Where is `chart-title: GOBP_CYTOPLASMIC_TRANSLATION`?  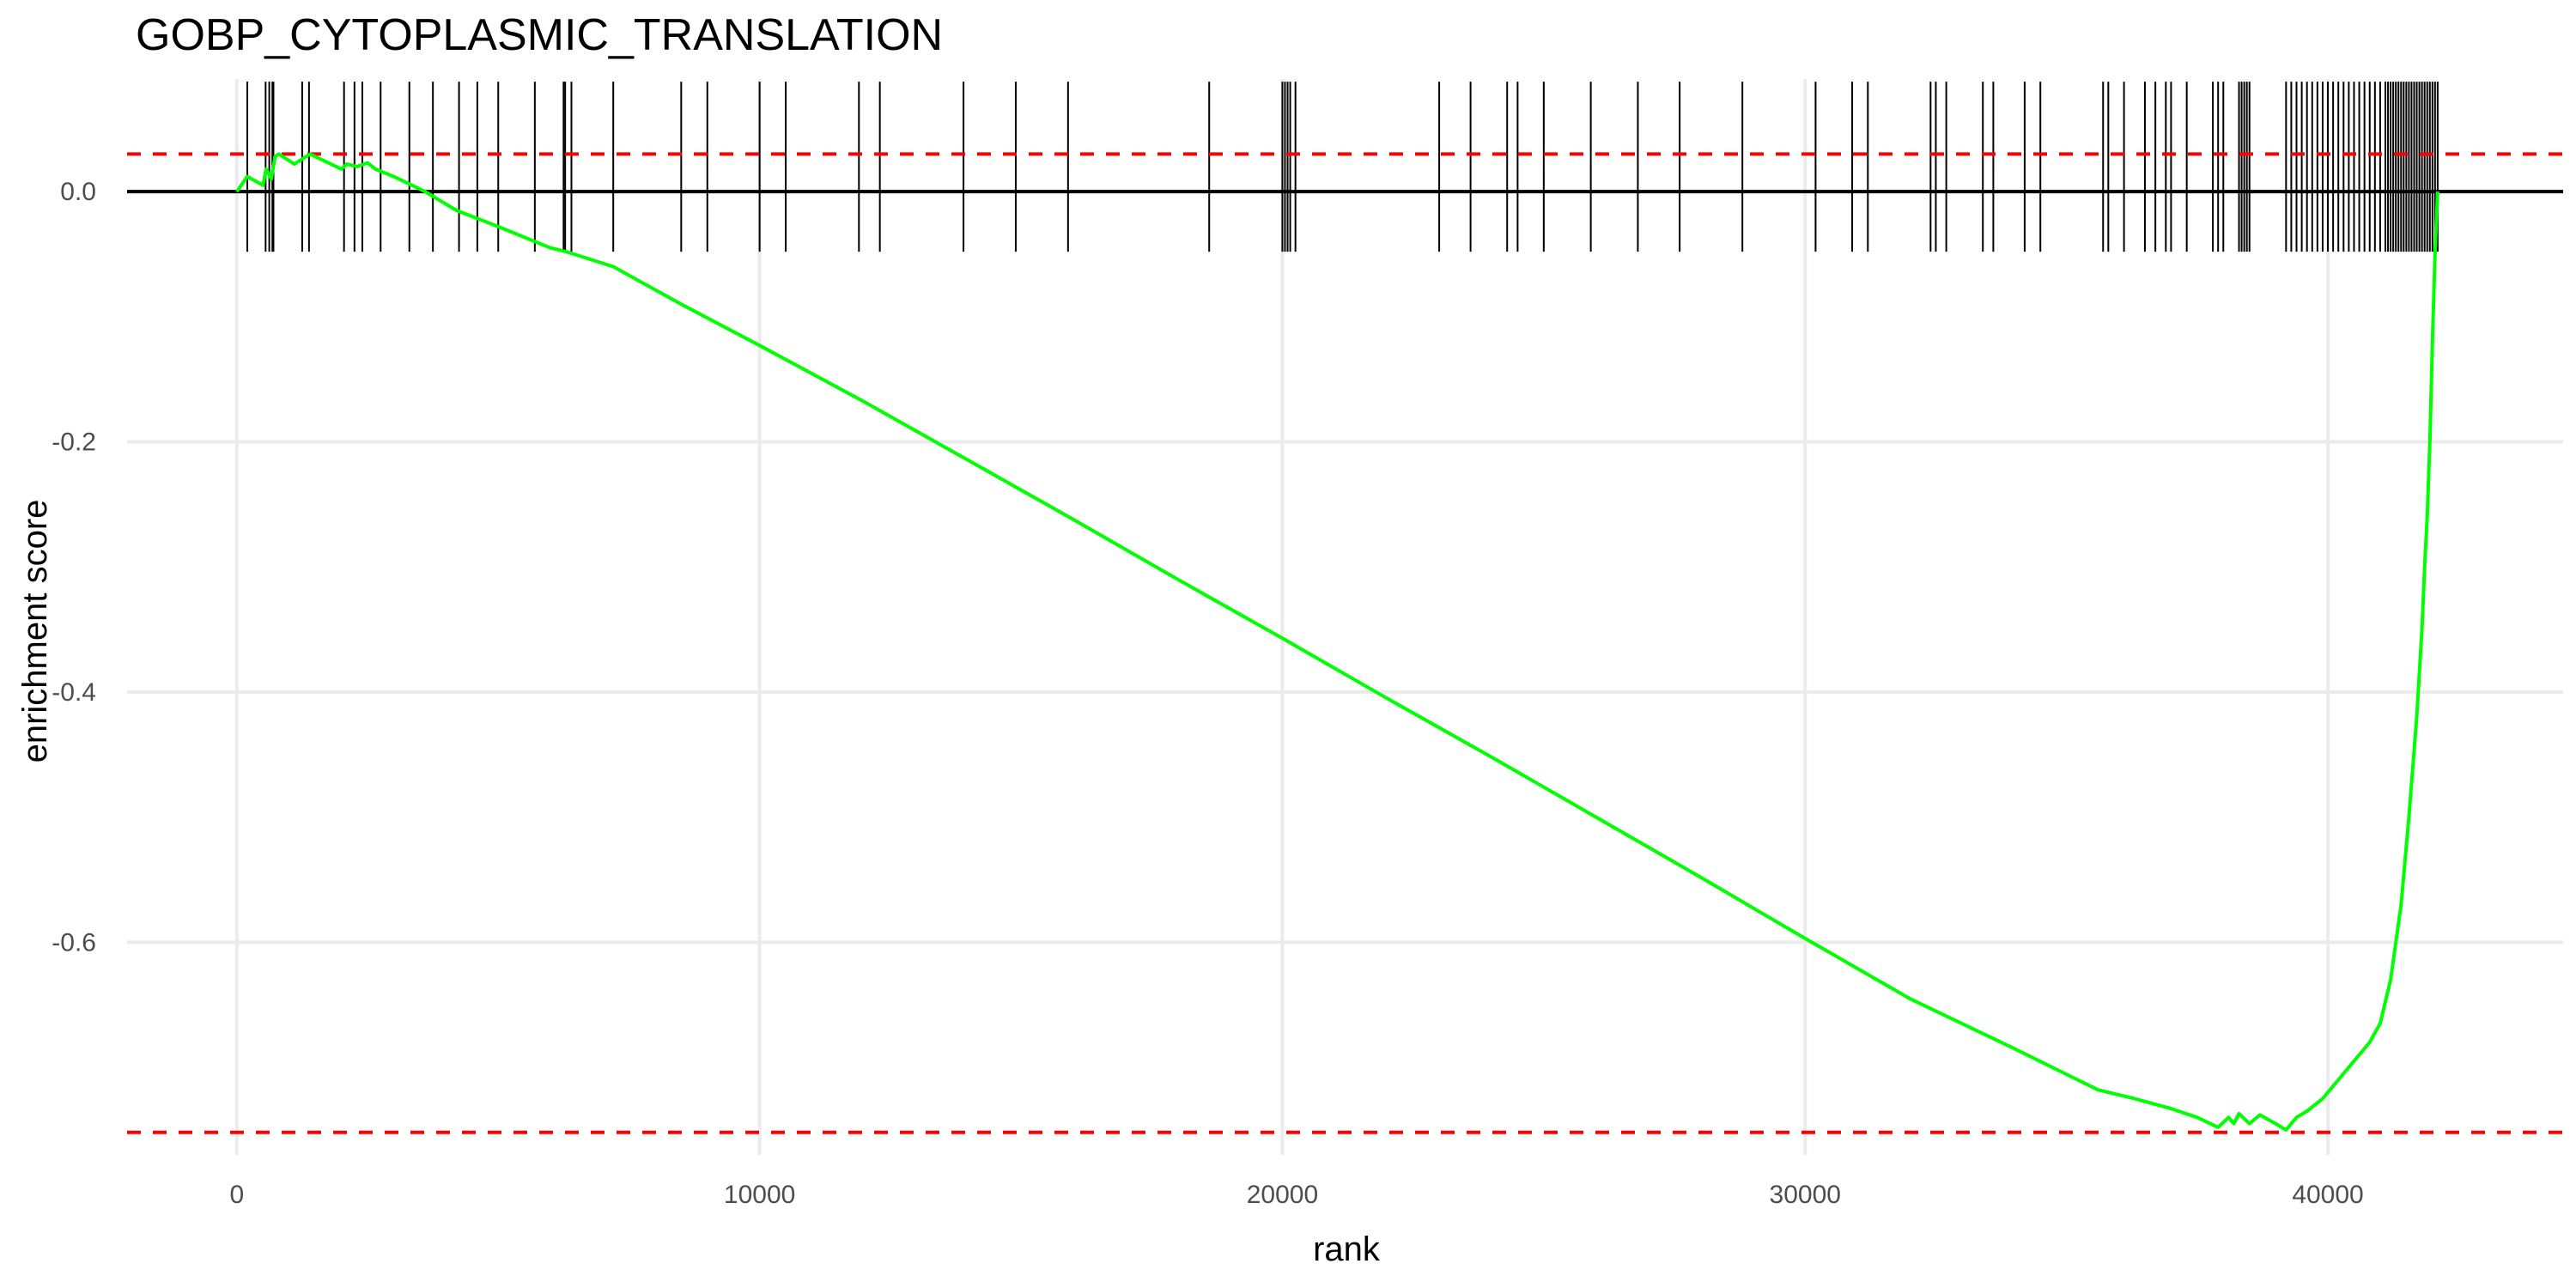 chart-title: GOBP_CYTOPLASMIC_TRANSLATION is located at coordinates (539, 35).